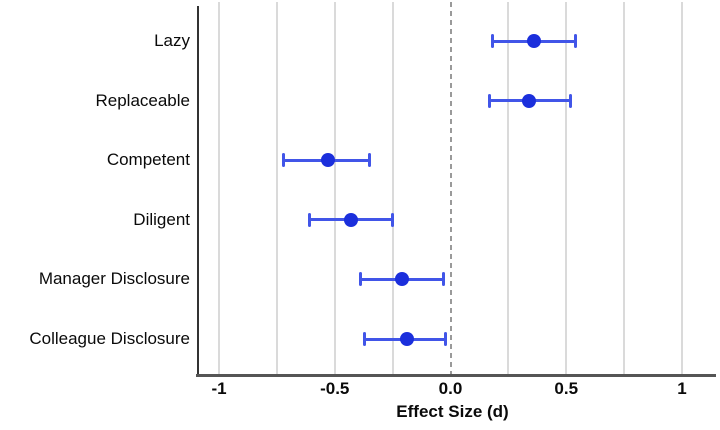 Image resolution: width=720 pixels, height=430 pixels. Describe the element at coordinates (456, 375) in the screenshot. I see `x-axis-line` at that location.